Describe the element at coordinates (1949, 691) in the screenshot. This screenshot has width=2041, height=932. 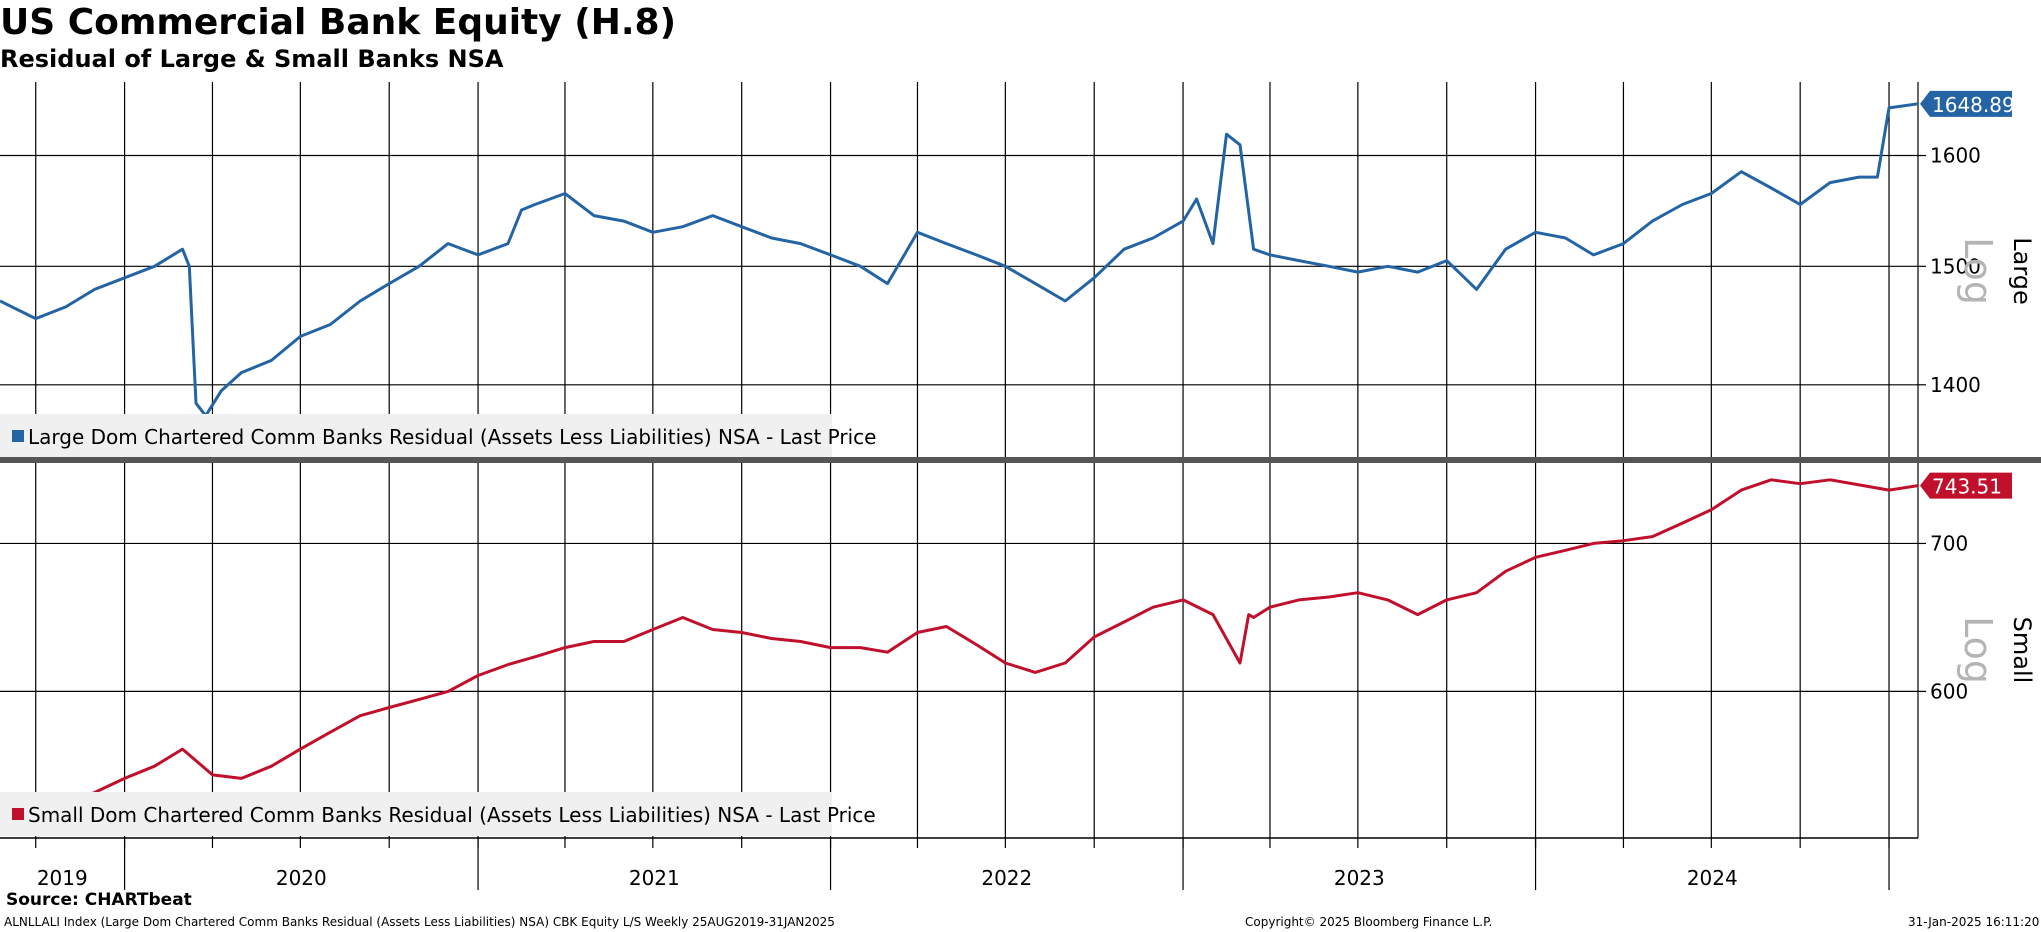
I see `y-tick-label: 600` at that location.